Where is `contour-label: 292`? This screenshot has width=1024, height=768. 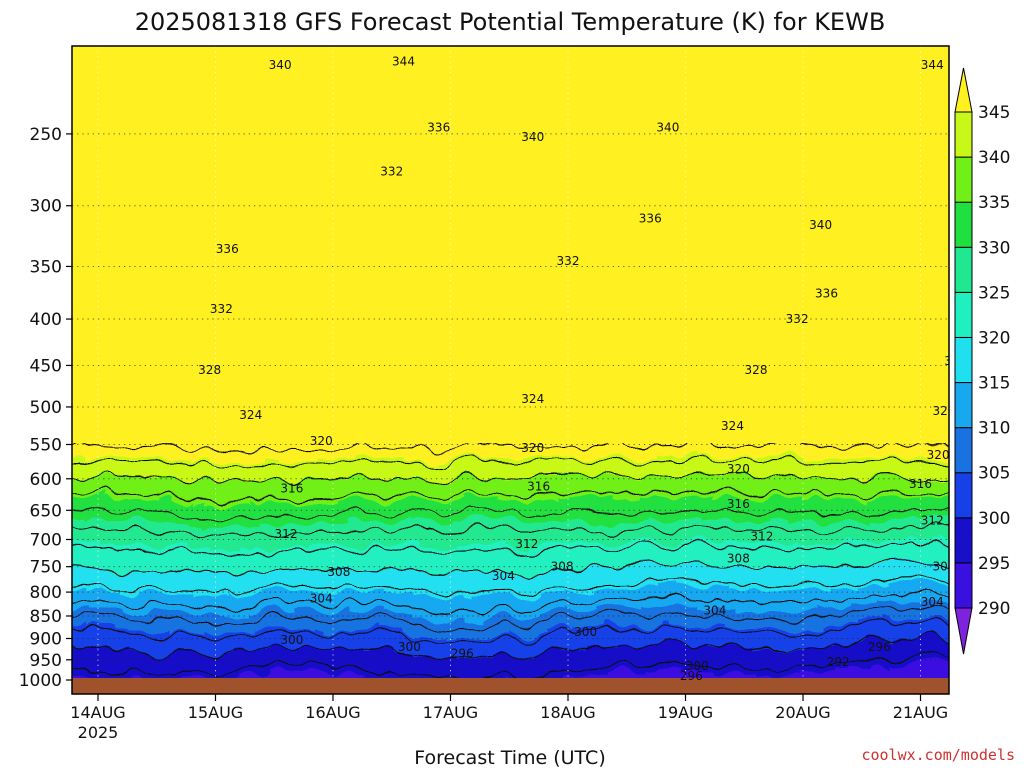 contour-label: 292 is located at coordinates (838, 662).